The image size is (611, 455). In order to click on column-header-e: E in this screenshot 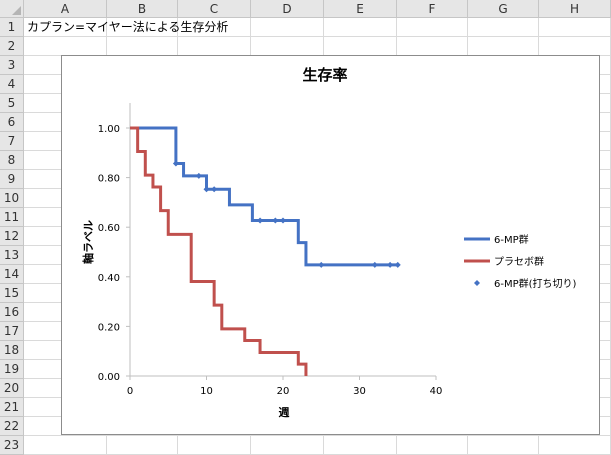, I will do `click(360, 9)`.